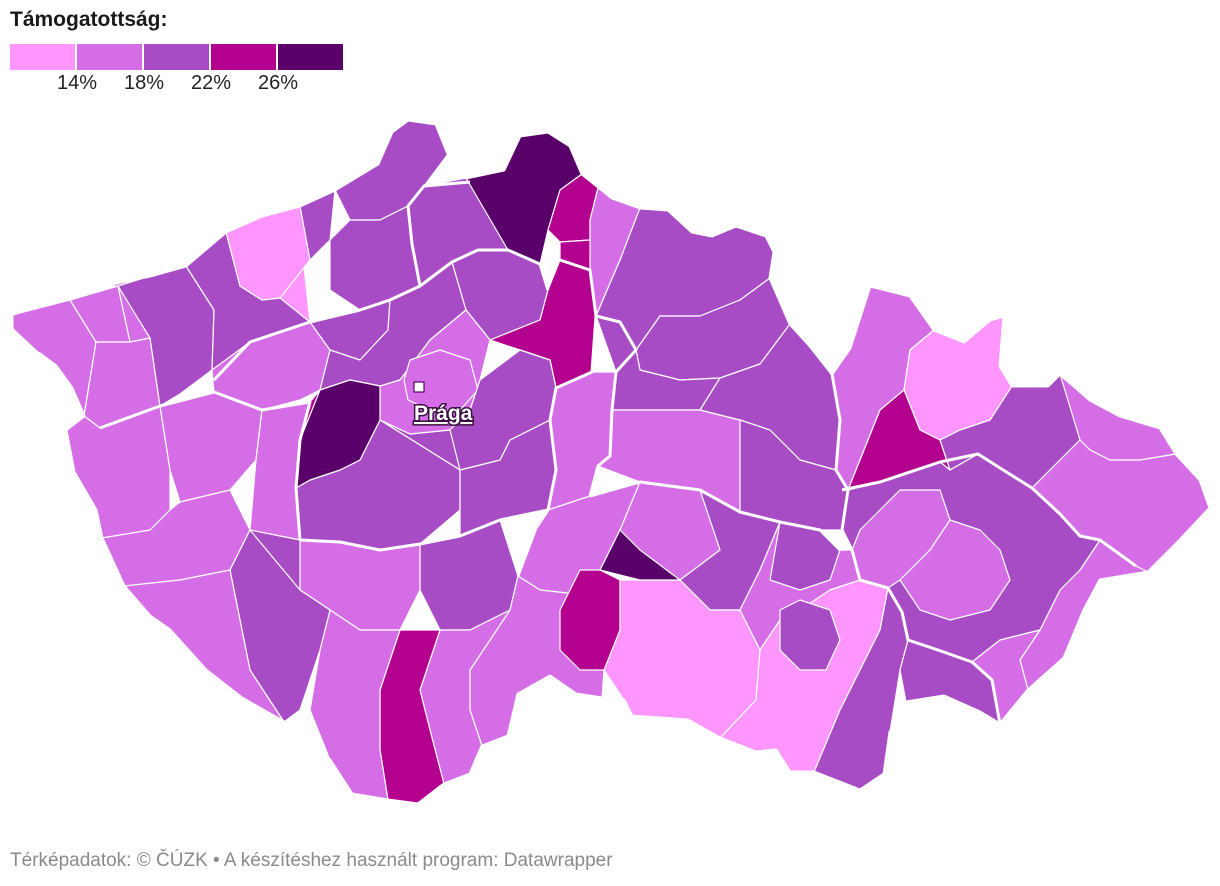 The width and height of the screenshot is (1220, 886). What do you see at coordinates (144, 83) in the screenshot?
I see `legend-tick-18: 18%` at bounding box center [144, 83].